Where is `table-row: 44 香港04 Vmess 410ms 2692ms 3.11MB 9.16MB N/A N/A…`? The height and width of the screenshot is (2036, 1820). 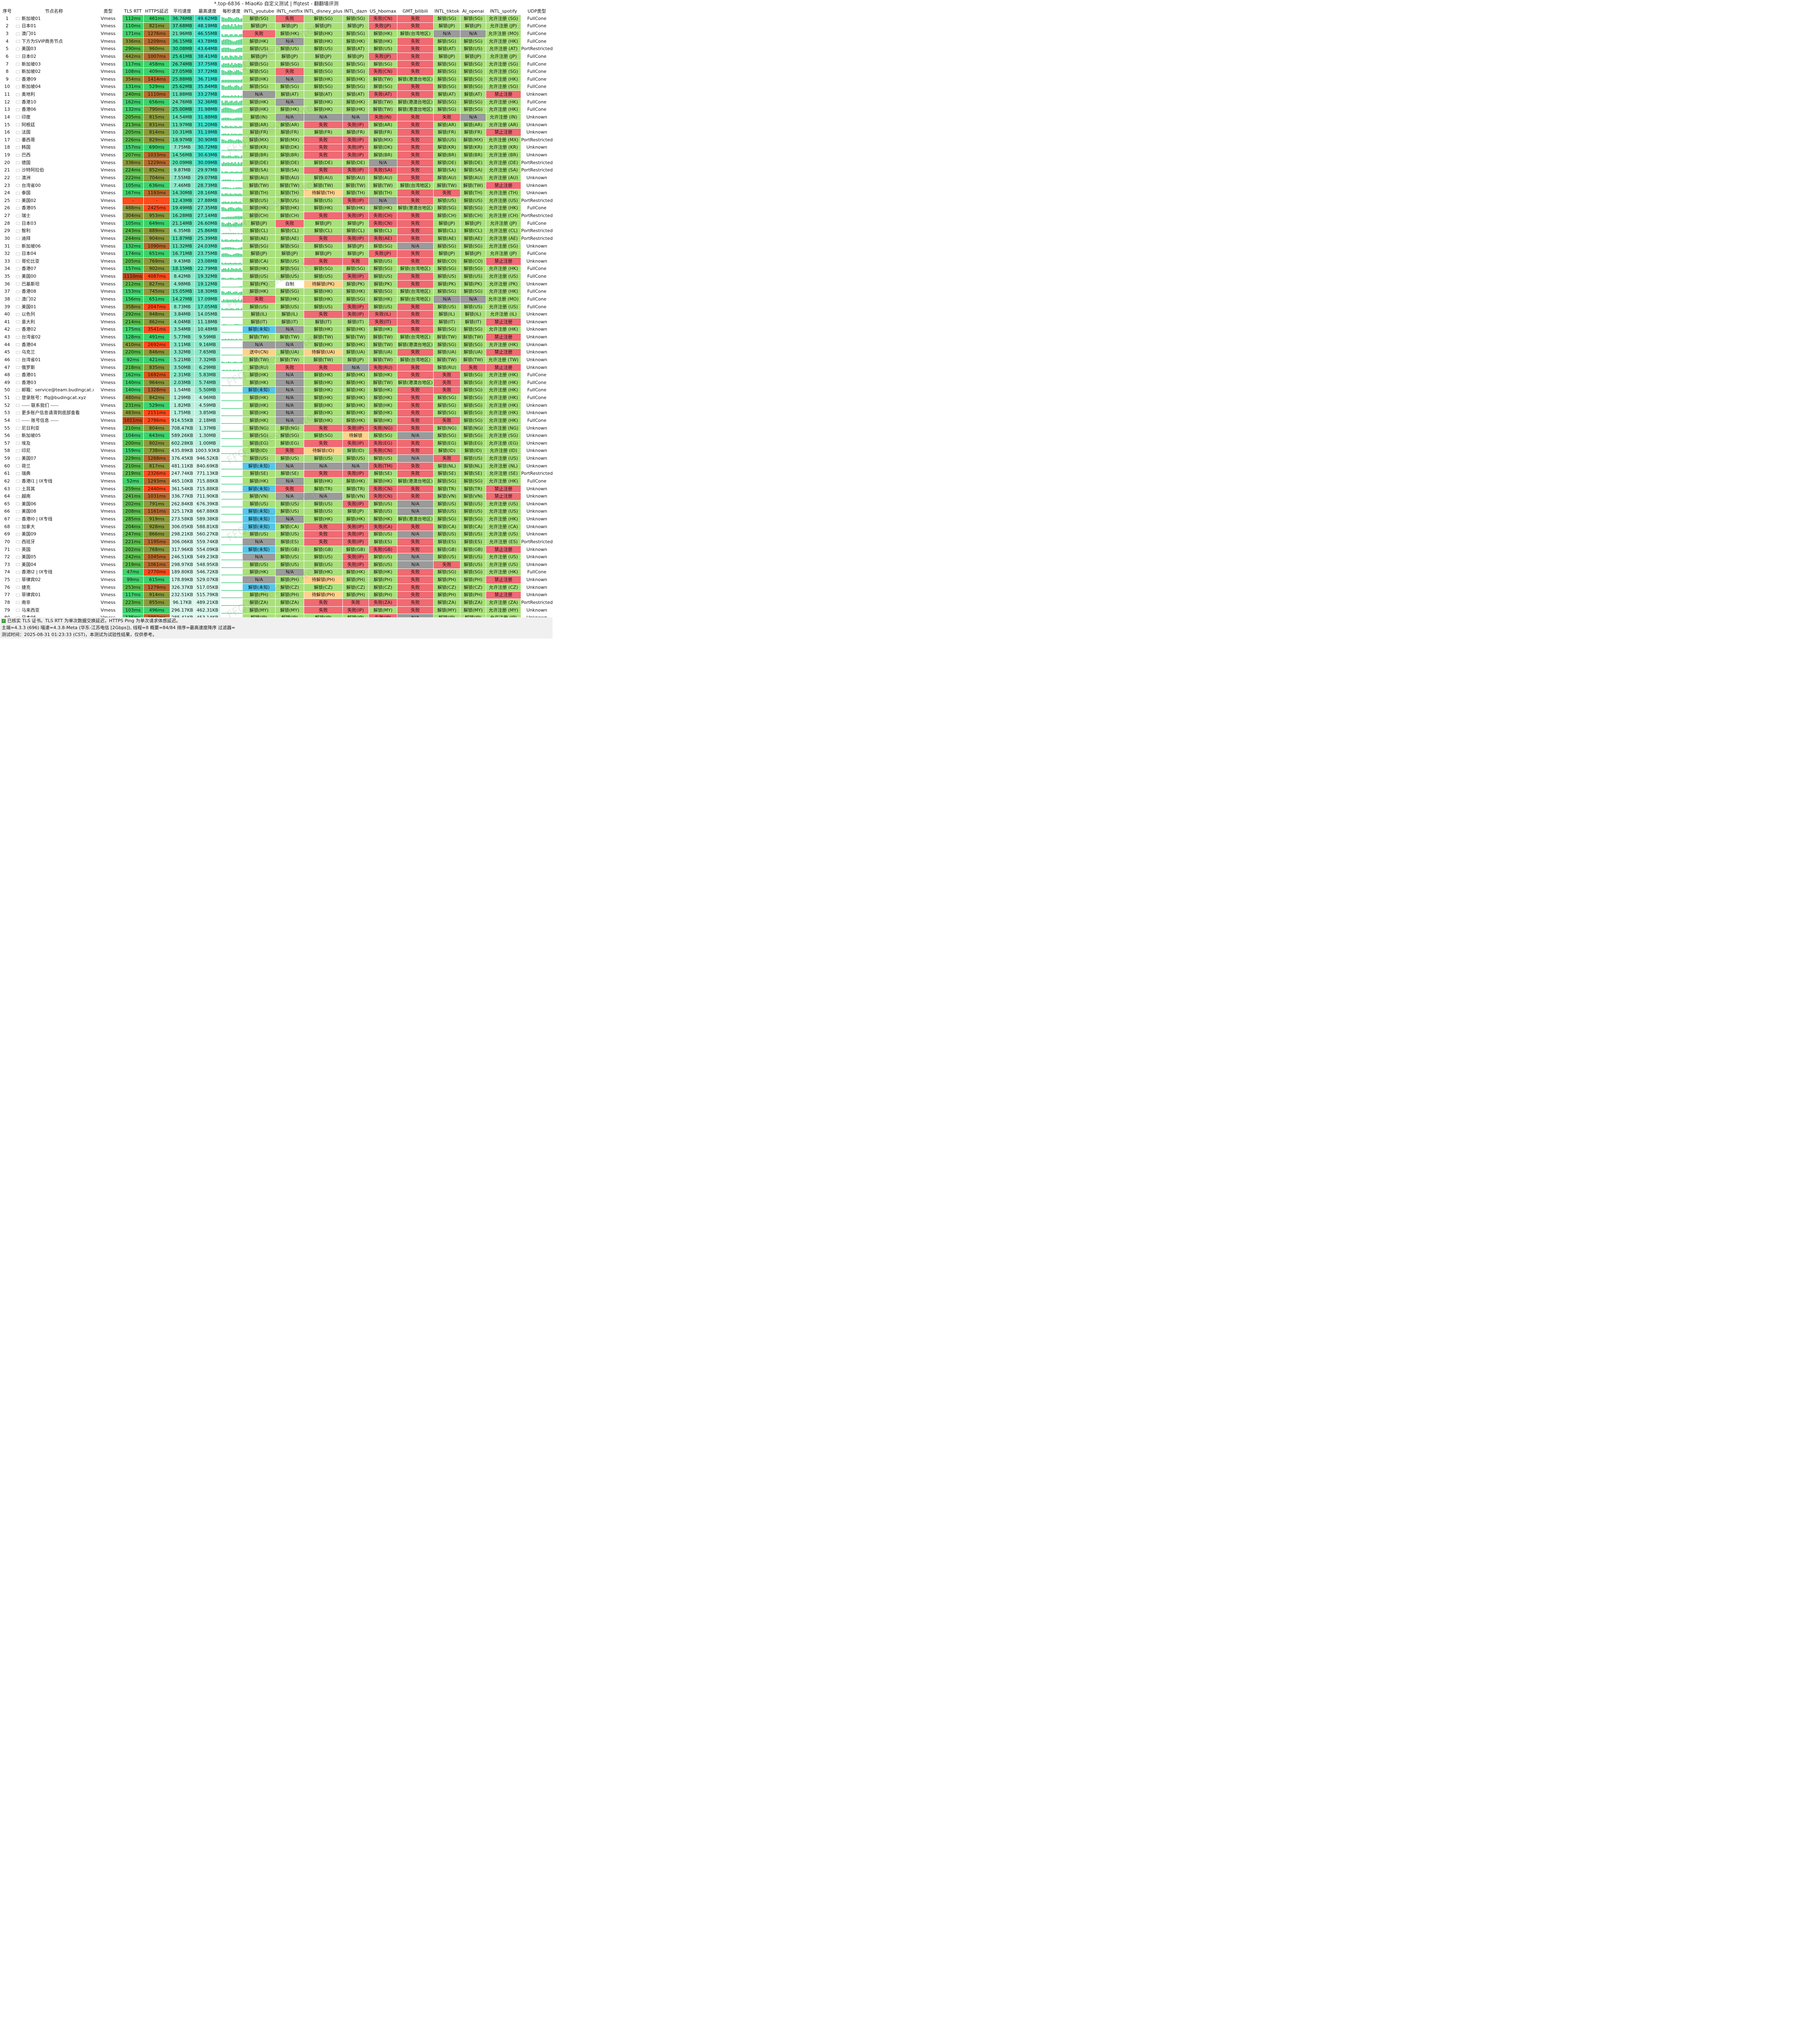
table-row: 44 香港04 Vmess 410ms 2692ms 3.11MB 9.16MB N/A N/A… is located at coordinates (276, 345).